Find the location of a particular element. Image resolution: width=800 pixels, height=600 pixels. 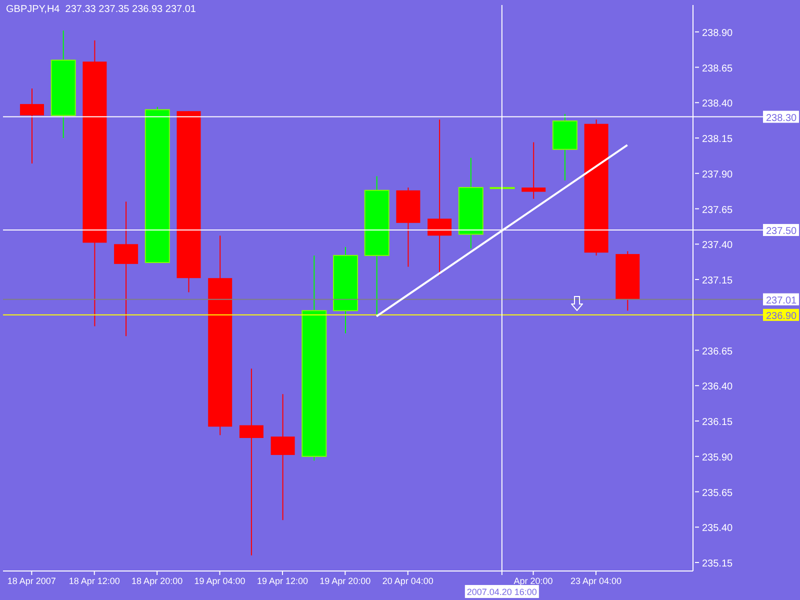

x-tick-label: 18 Apr 20:00 is located at coordinates (157, 581).